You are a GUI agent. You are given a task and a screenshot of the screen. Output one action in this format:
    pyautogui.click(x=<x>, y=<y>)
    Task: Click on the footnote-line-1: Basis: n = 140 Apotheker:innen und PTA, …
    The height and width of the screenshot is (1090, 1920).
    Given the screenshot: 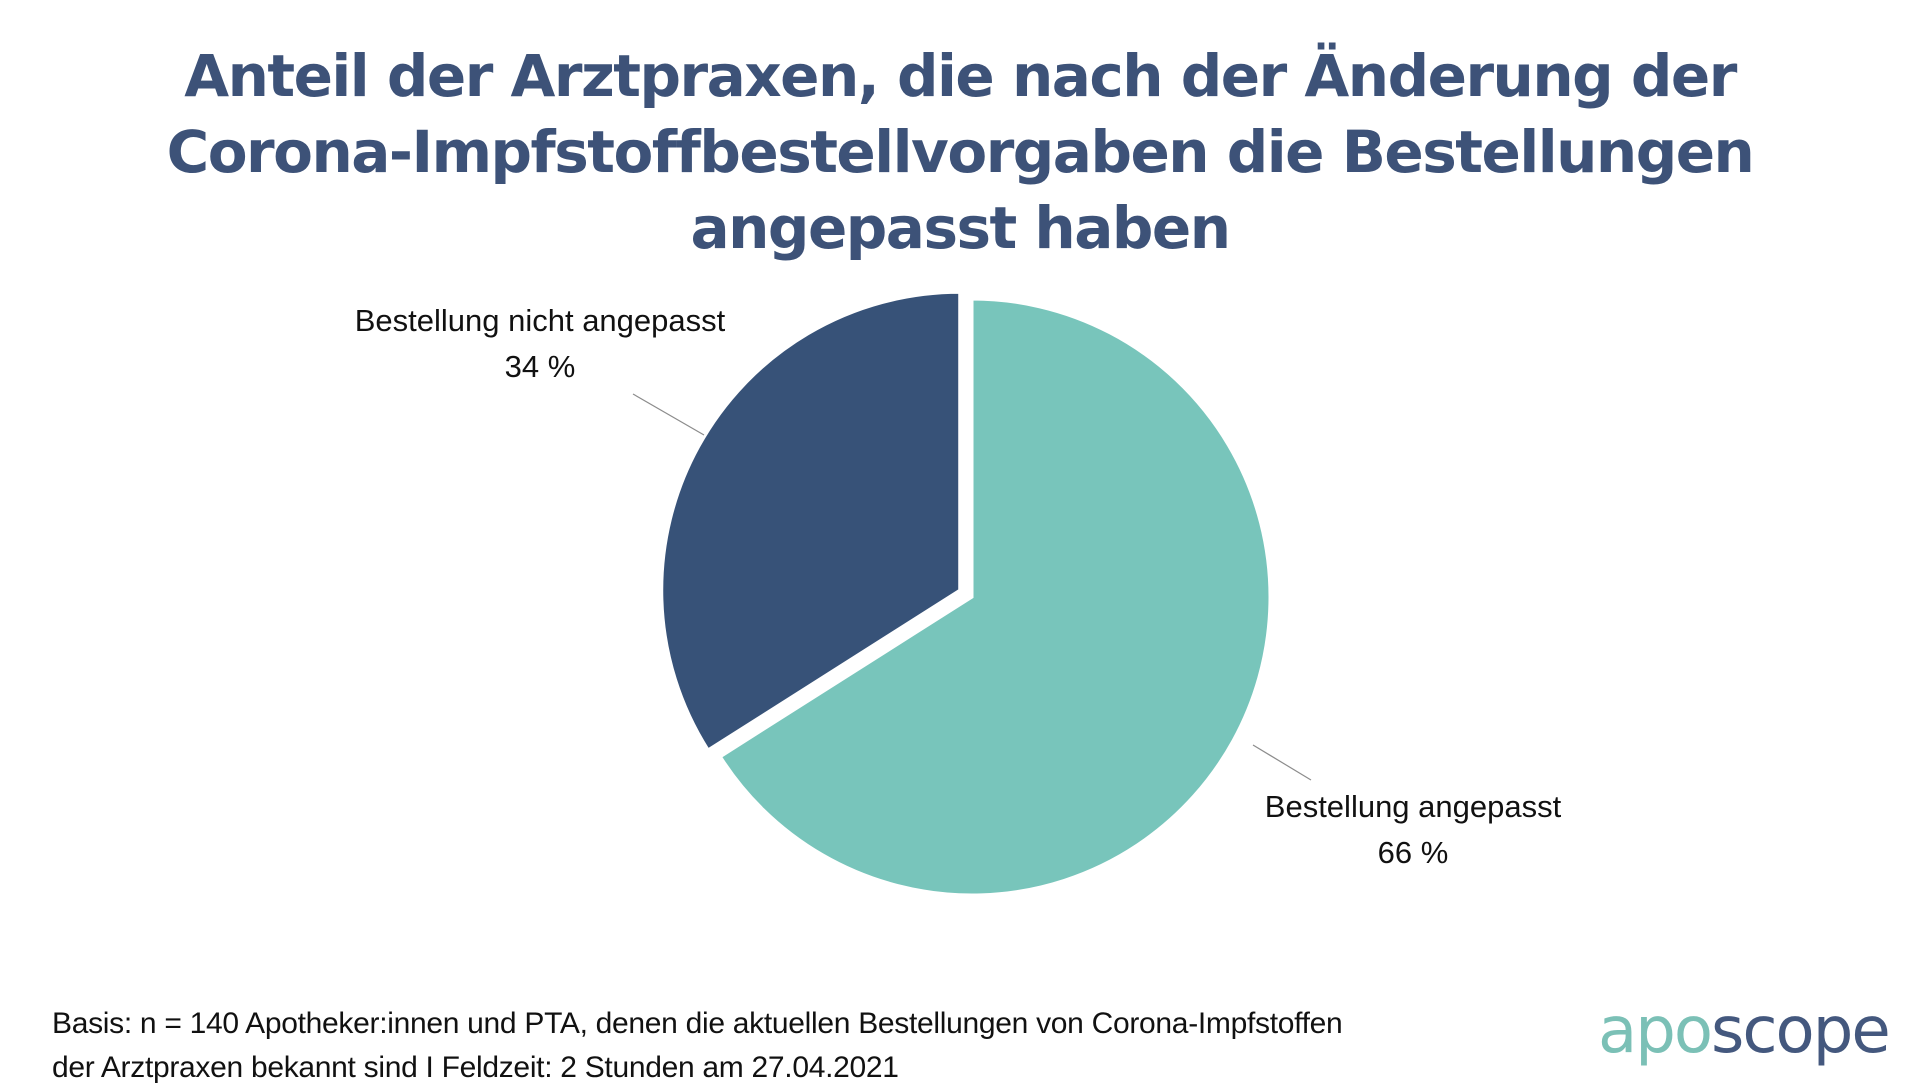 What is the action you would take?
    pyautogui.click(x=697, y=1023)
    